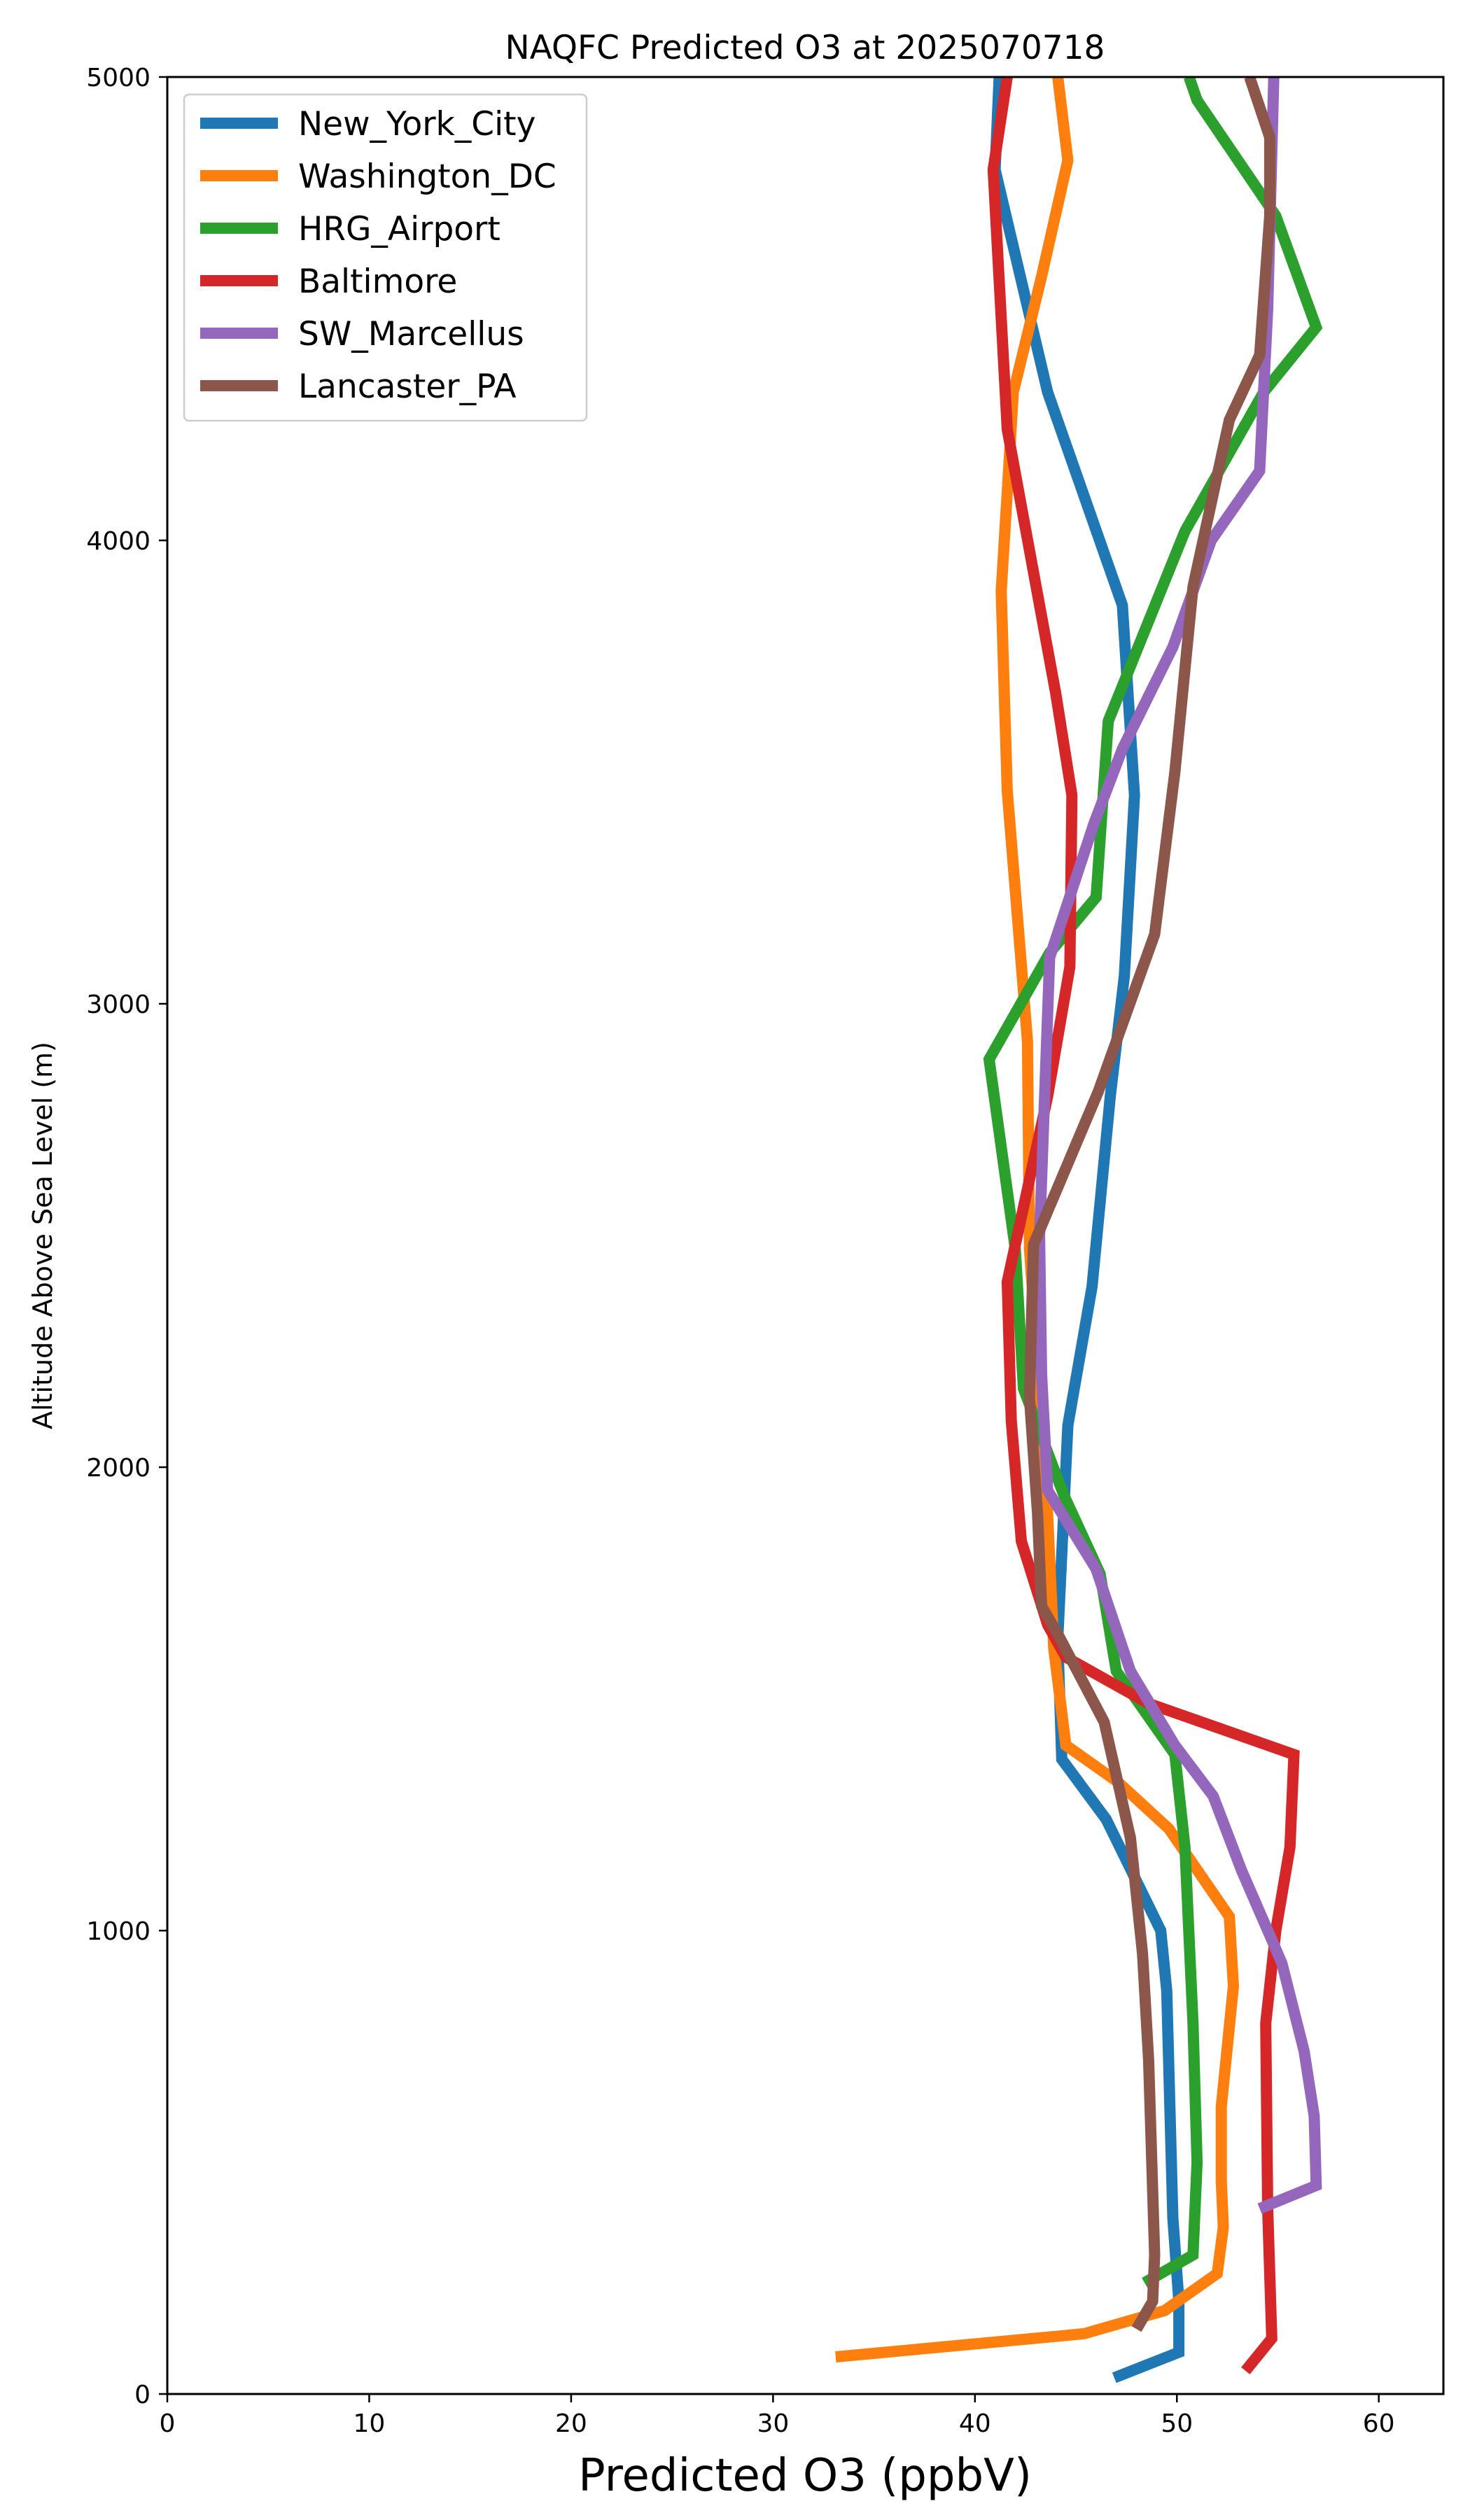  Describe the element at coordinates (118, 1468) in the screenshot. I see `y-tick-label: 2000` at that location.